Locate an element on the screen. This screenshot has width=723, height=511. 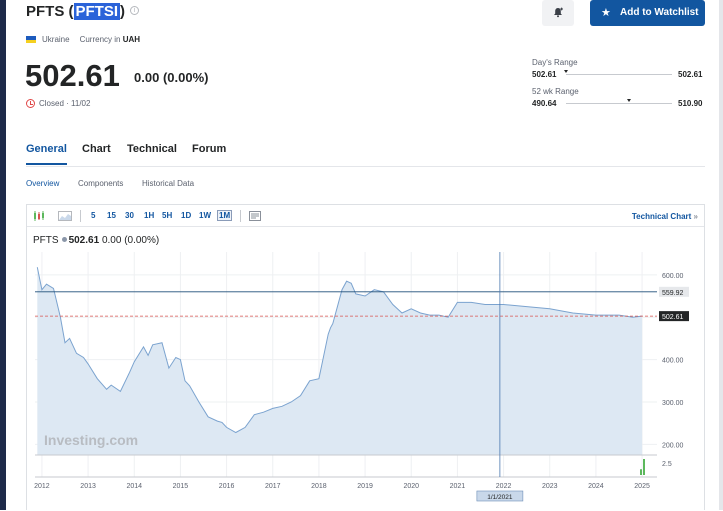
crosshair-date-label: 1/1/2021 is located at coordinates (500, 497).